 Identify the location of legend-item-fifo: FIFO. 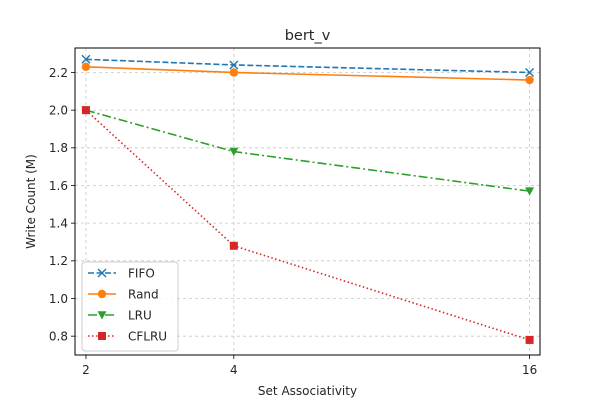
(121, 273).